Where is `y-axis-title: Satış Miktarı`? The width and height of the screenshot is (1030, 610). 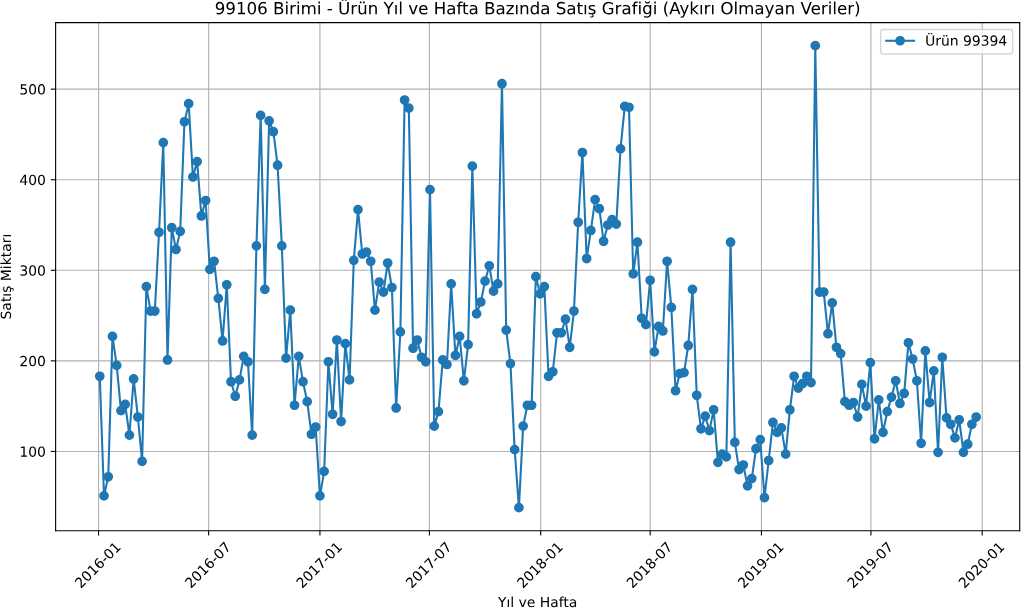 y-axis-title: Satış Miktarı is located at coordinates (7, 277).